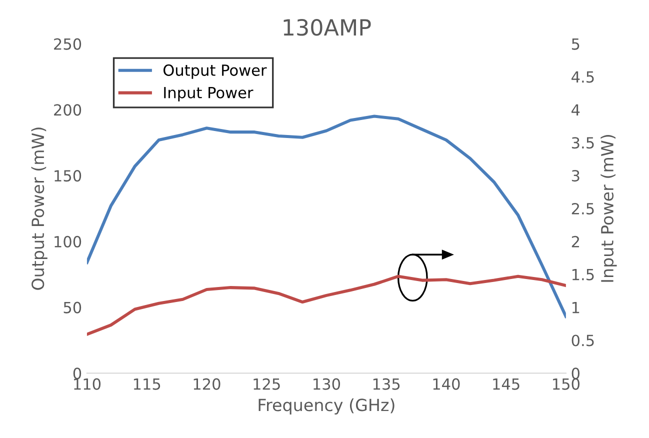 The width and height of the screenshot is (649, 438). What do you see at coordinates (68, 176) in the screenshot?
I see `y-tick-label: 150` at bounding box center [68, 176].